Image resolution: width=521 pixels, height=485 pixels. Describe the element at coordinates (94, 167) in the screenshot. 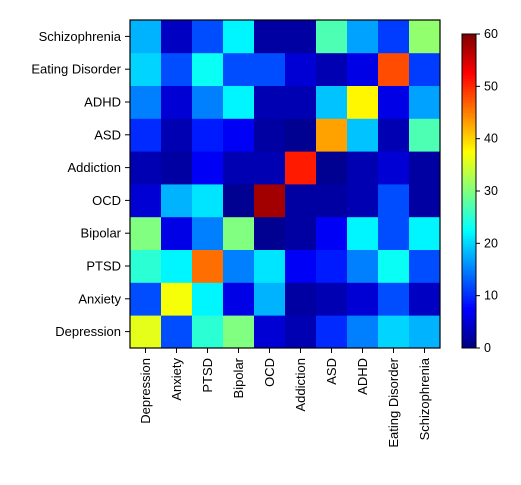

I see `y-tick-label: Addiction` at that location.